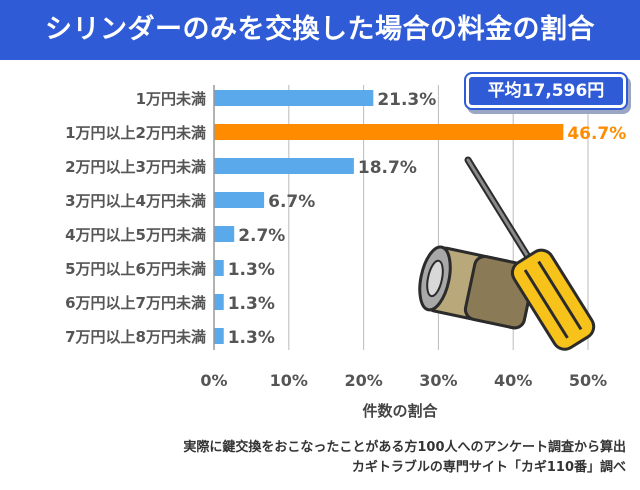 The width and height of the screenshot is (640, 490). What do you see at coordinates (596, 134) in the screenshot?
I see `value-label: 46.7%` at bounding box center [596, 134].